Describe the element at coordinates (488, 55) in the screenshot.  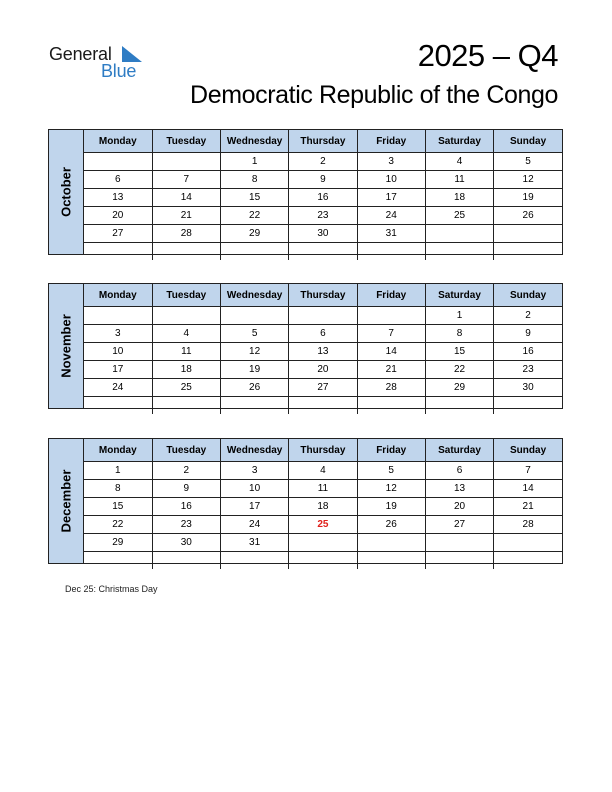
I see `page-title: 2025 – Q4` at that location.